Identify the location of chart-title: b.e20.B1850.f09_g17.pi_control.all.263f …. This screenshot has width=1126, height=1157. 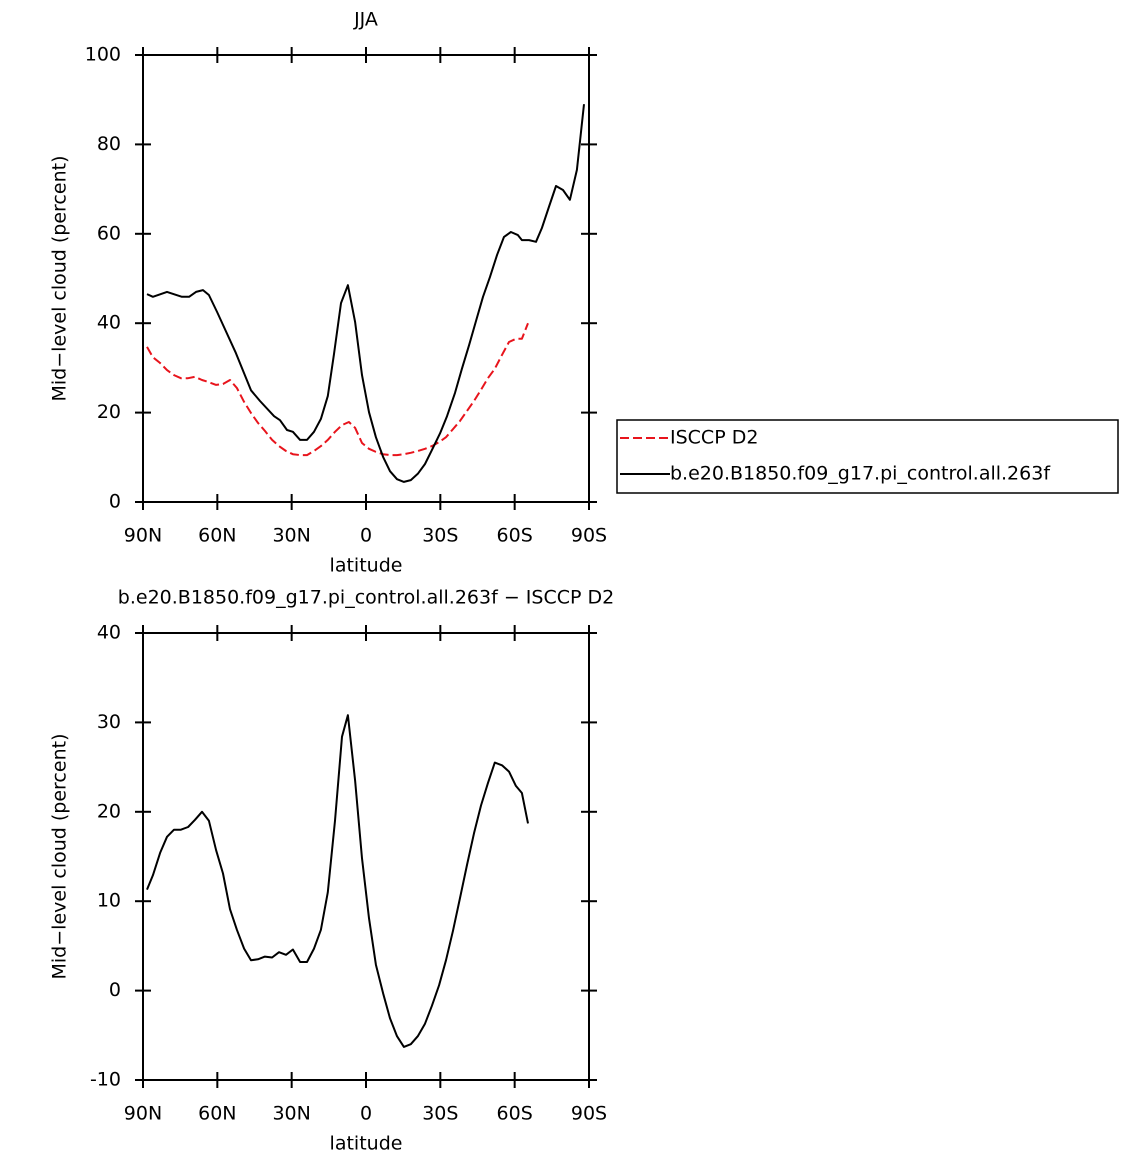
(366, 598).